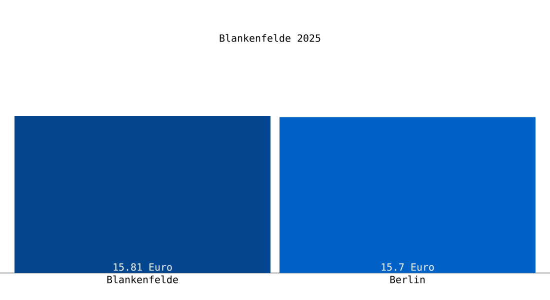  I want to click on data-label: 15.81 Euro, so click(143, 267).